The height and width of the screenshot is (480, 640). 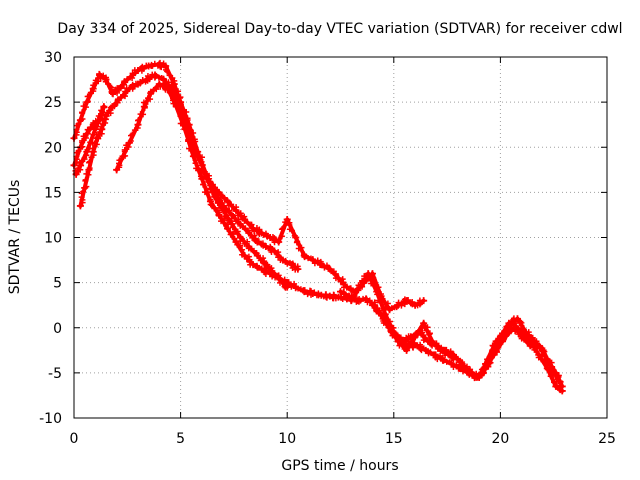 What do you see at coordinates (500, 439) in the screenshot?
I see `x-tick-label: 20` at bounding box center [500, 439].